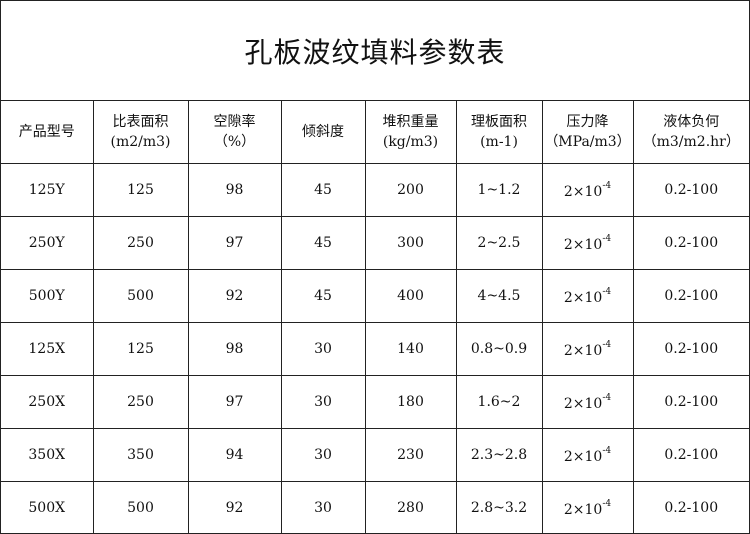 The height and width of the screenshot is (534, 750). What do you see at coordinates (47, 402) in the screenshot?
I see `cell-model: 250X` at bounding box center [47, 402].